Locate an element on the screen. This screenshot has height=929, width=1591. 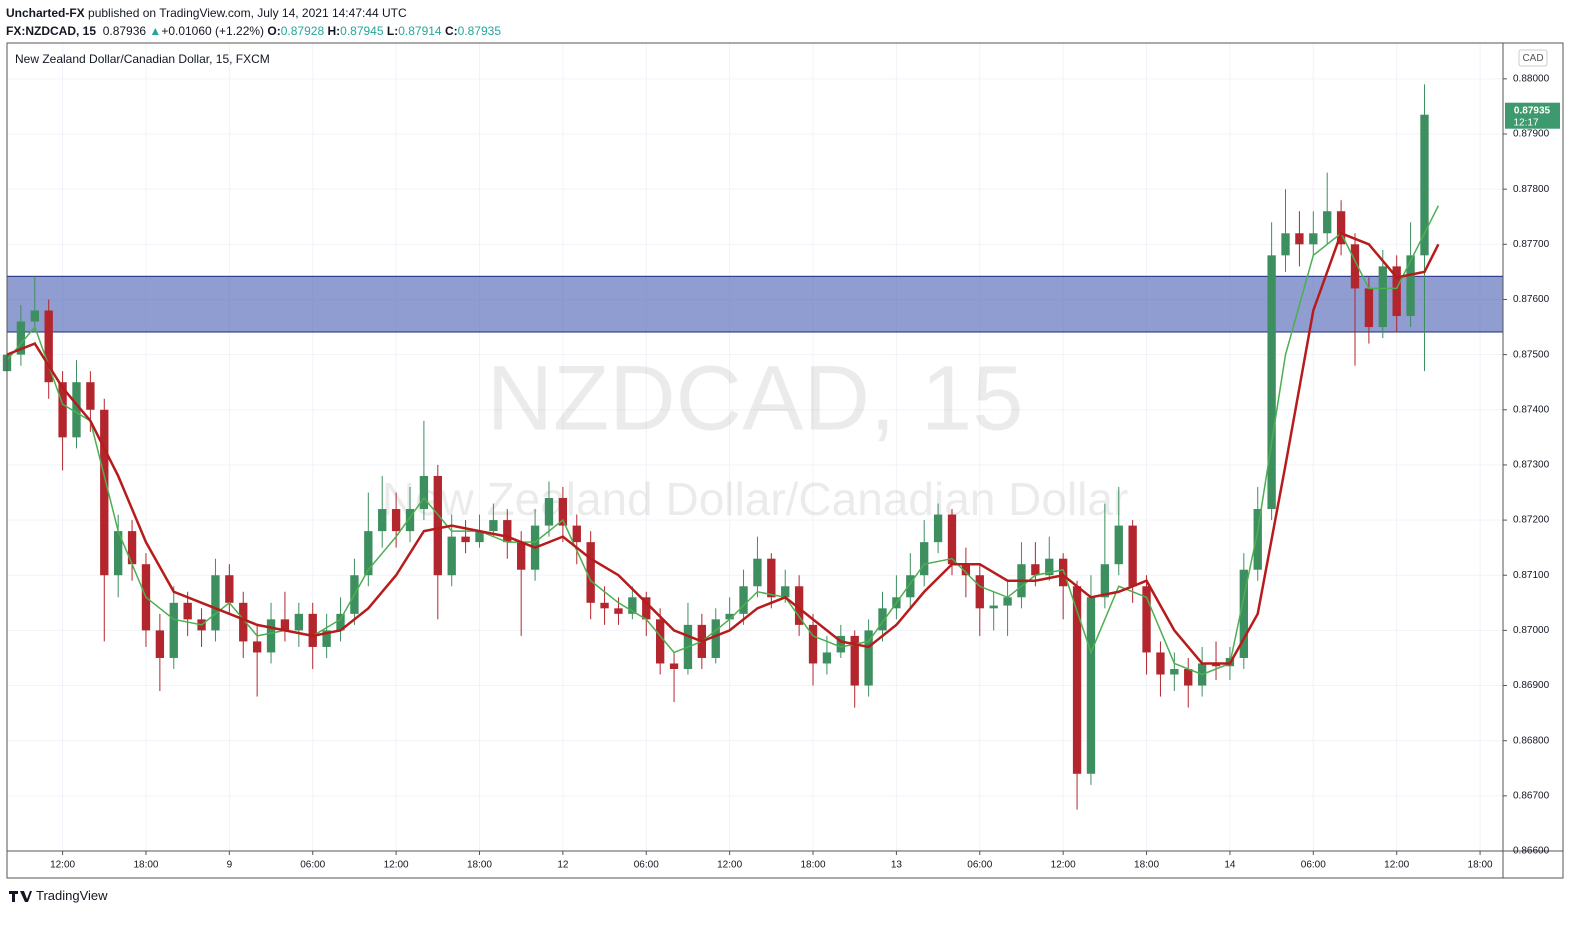
zone is located at coordinates (755, 304).